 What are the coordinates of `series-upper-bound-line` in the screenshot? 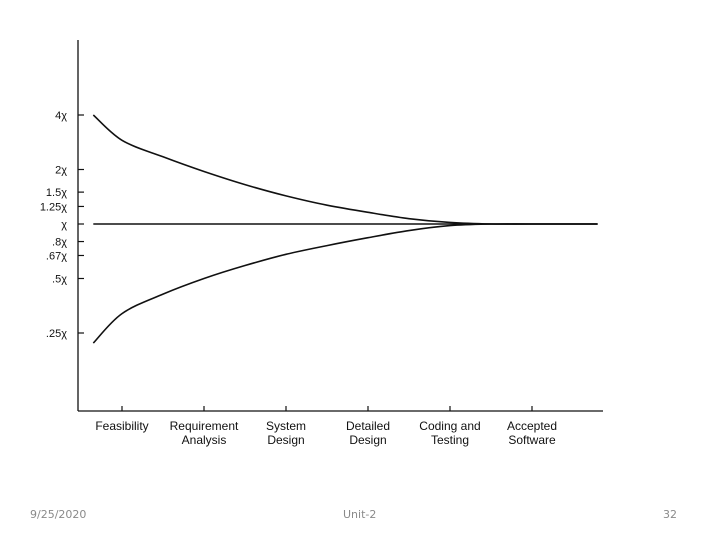 It's located at (345, 169).